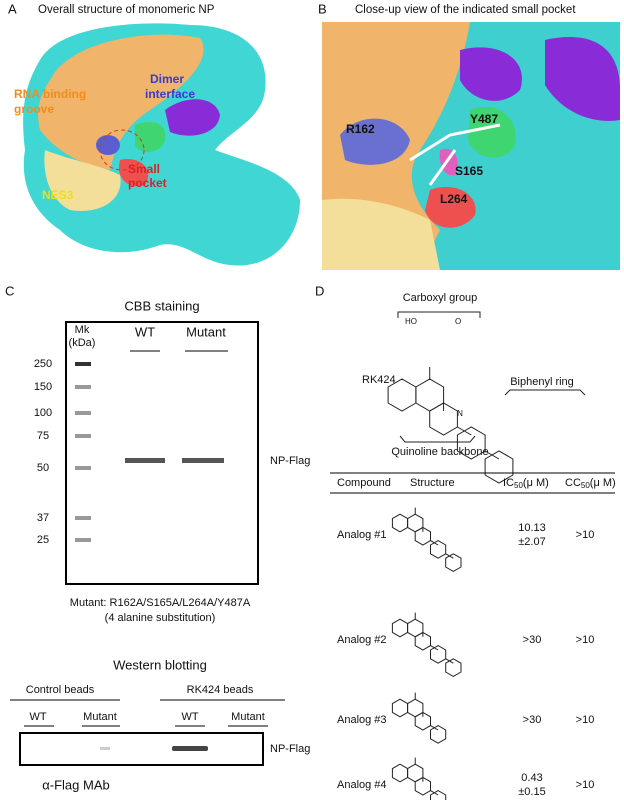  What do you see at coordinates (364, 483) in the screenshot?
I see `table-header: Compound` at bounding box center [364, 483].